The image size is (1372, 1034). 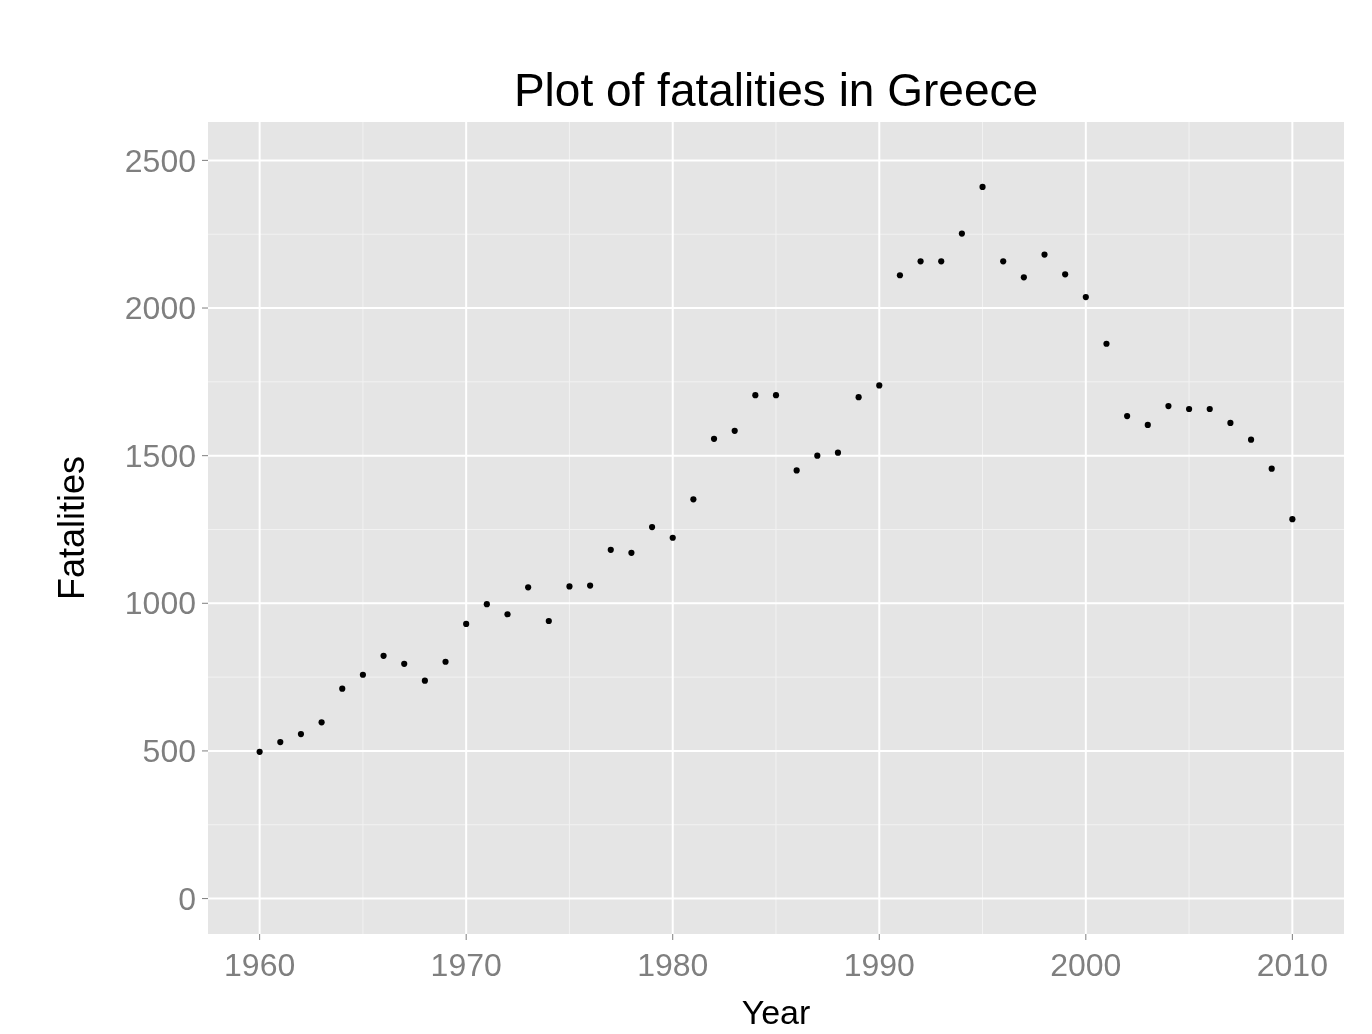 I want to click on y-tick-label: 2000, so click(x=160, y=308).